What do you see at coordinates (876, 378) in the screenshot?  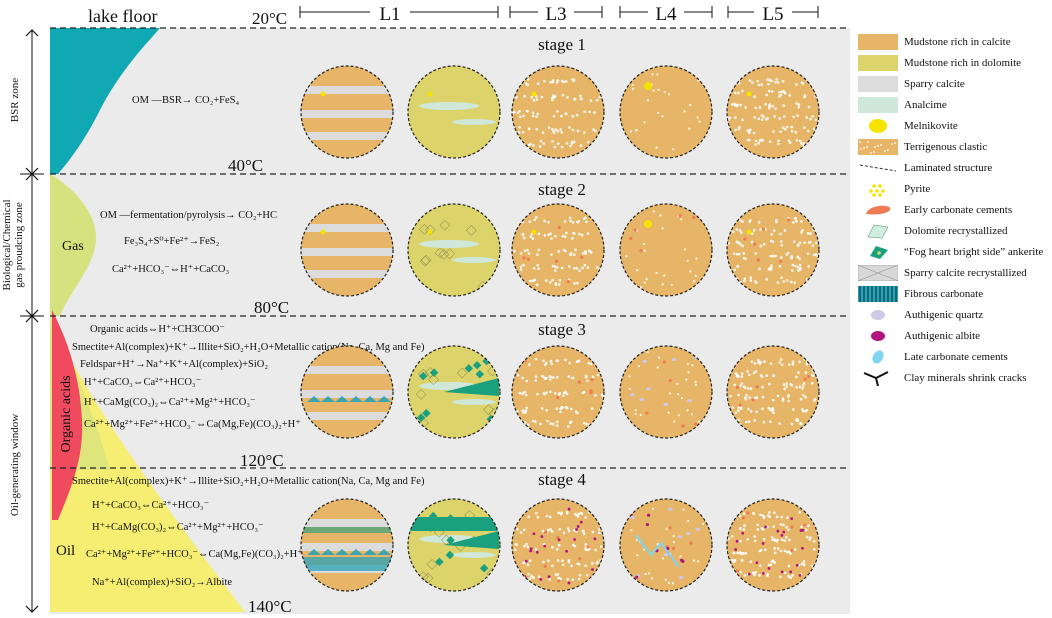 I see `clay-shrink-crack-icon` at bounding box center [876, 378].